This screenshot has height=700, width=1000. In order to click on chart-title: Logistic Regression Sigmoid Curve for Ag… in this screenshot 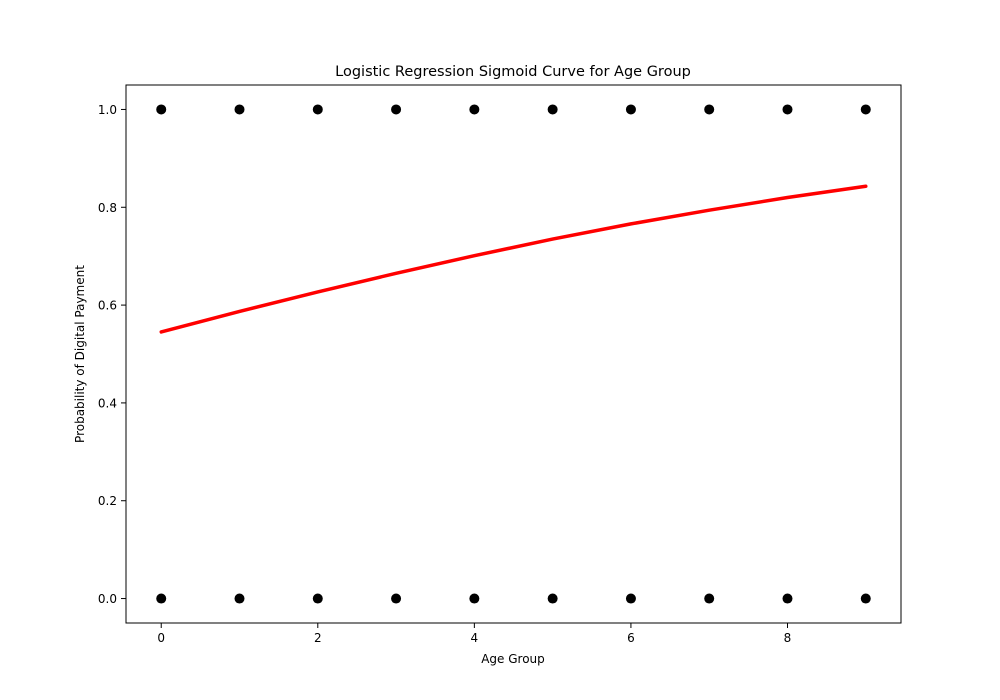, I will do `click(513, 72)`.